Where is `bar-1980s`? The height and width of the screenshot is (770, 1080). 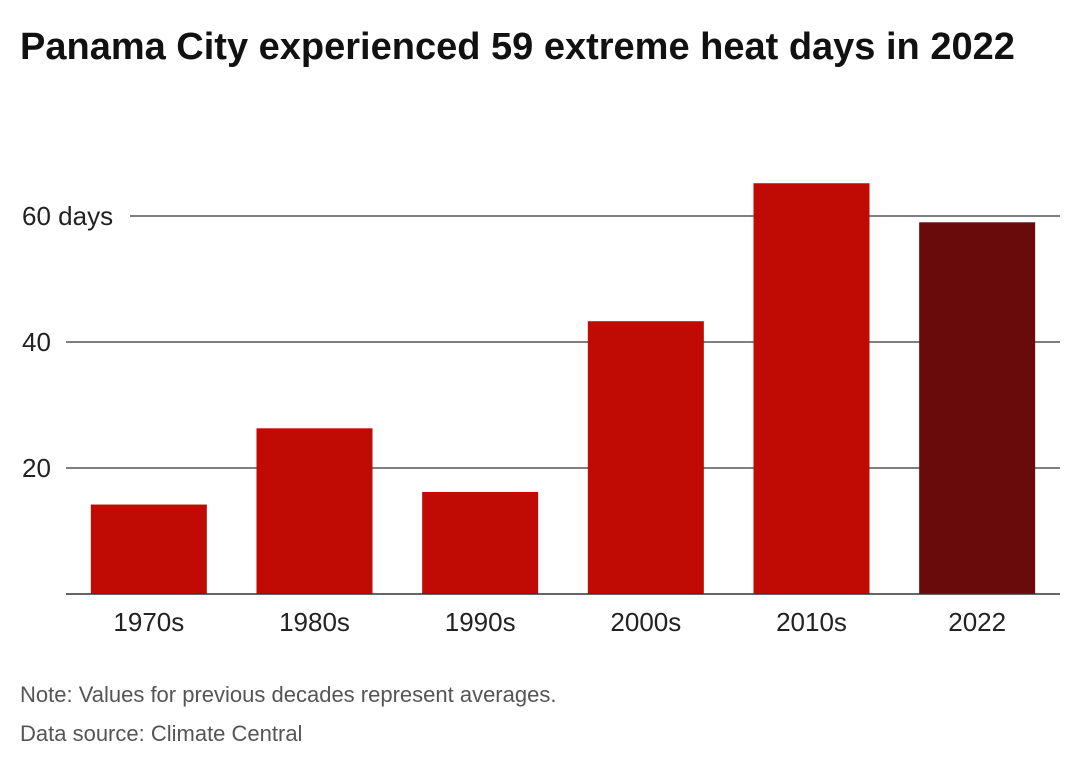
bar-1980s is located at coordinates (314, 511).